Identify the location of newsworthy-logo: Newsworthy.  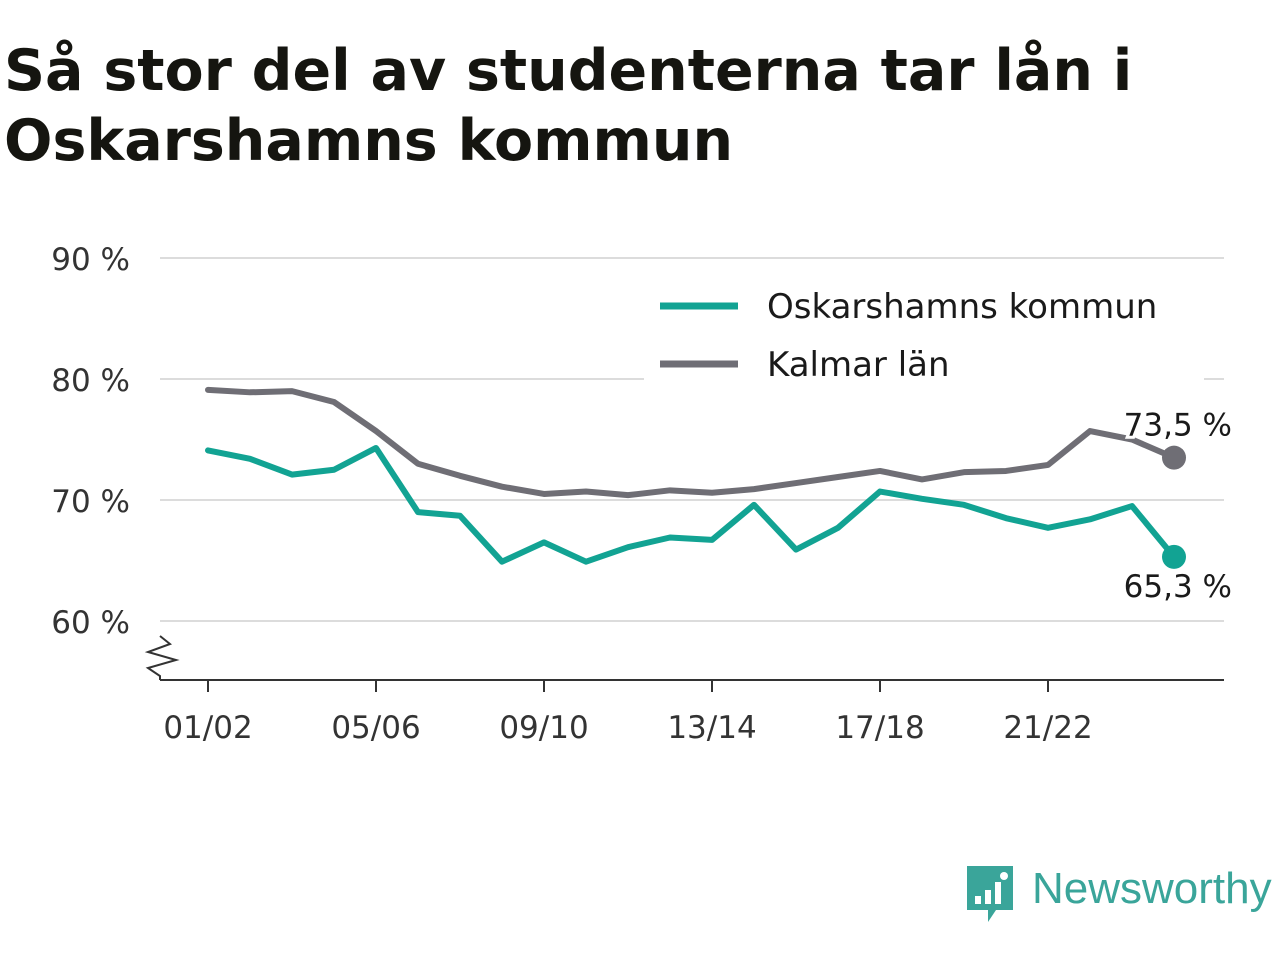
(1122, 897).